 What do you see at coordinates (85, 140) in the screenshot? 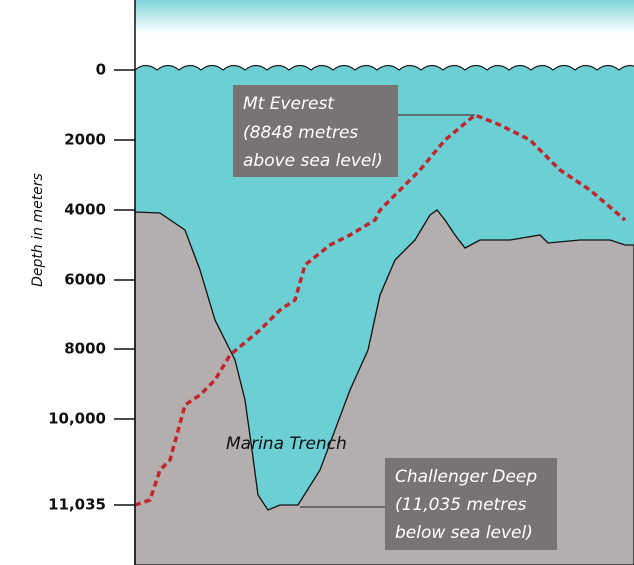
I see `tick-label: 2000` at bounding box center [85, 140].